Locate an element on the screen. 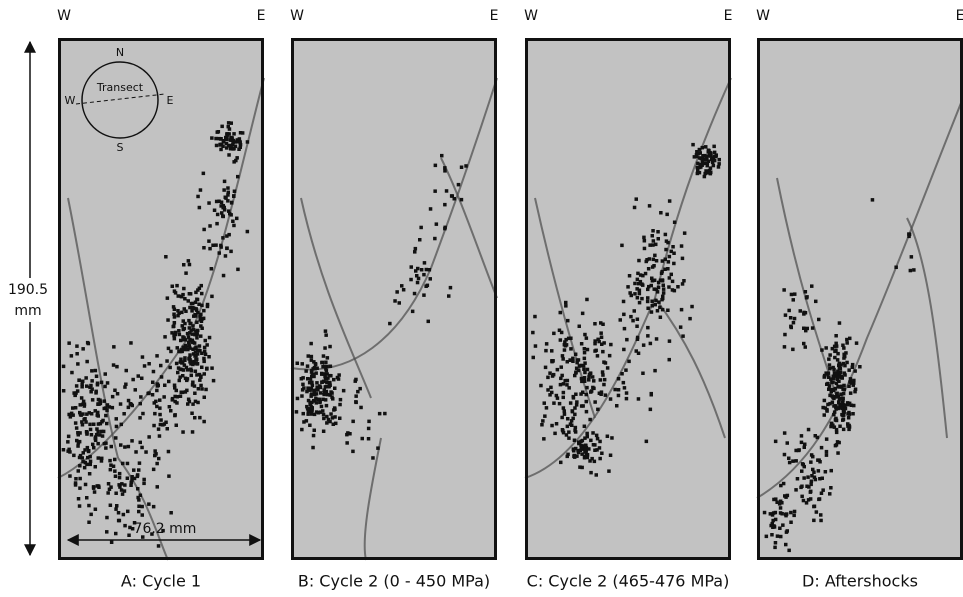 The height and width of the screenshot is (597, 963). compass-north: N is located at coordinates (120, 52).